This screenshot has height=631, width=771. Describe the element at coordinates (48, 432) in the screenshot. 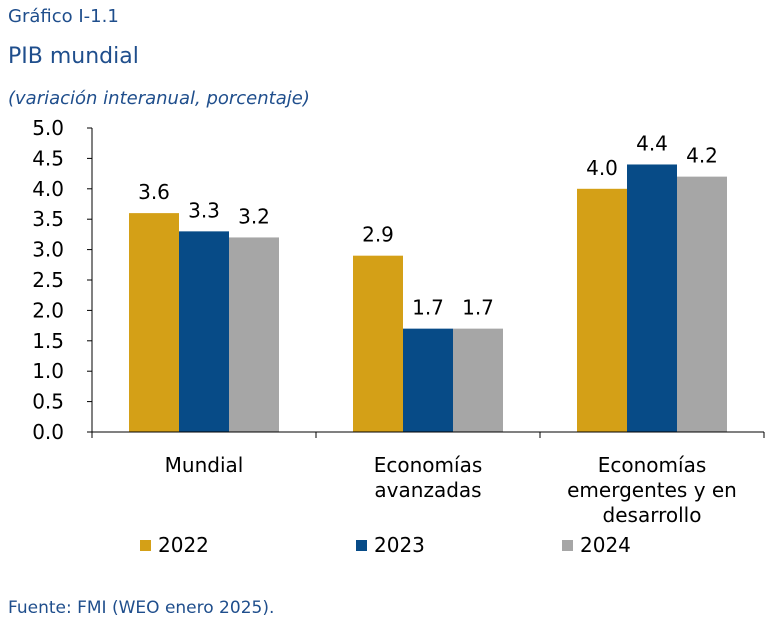

I see `y-tick-label: 0.0` at that location.